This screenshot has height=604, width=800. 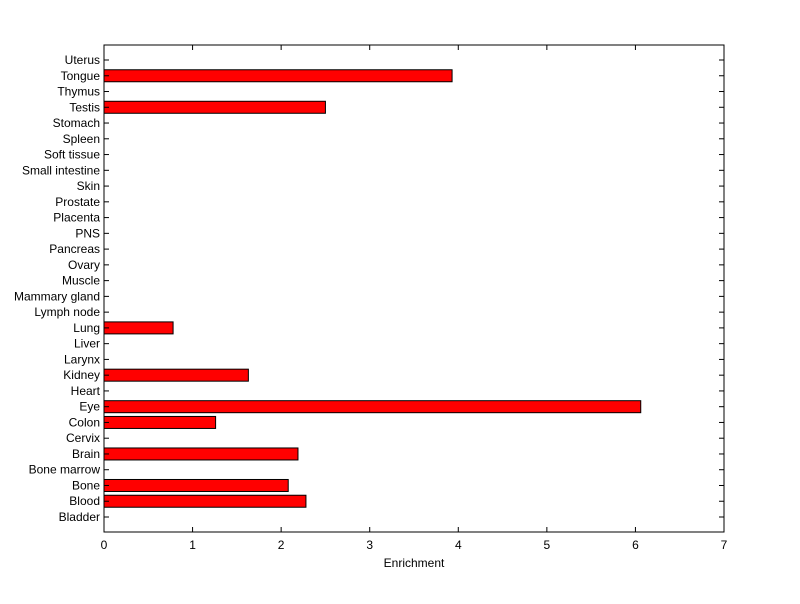 What do you see at coordinates (89, 407) in the screenshot?
I see `y-tick-label: Eye` at bounding box center [89, 407].